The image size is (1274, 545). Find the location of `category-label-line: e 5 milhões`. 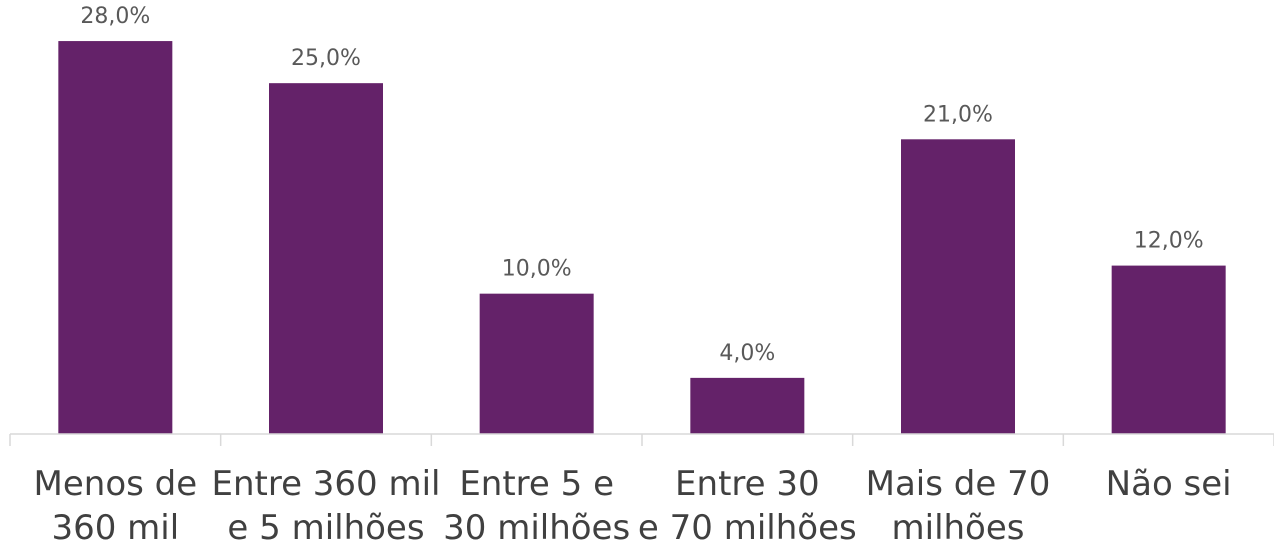

category-label-line: e 5 milhões is located at coordinates (325, 526).